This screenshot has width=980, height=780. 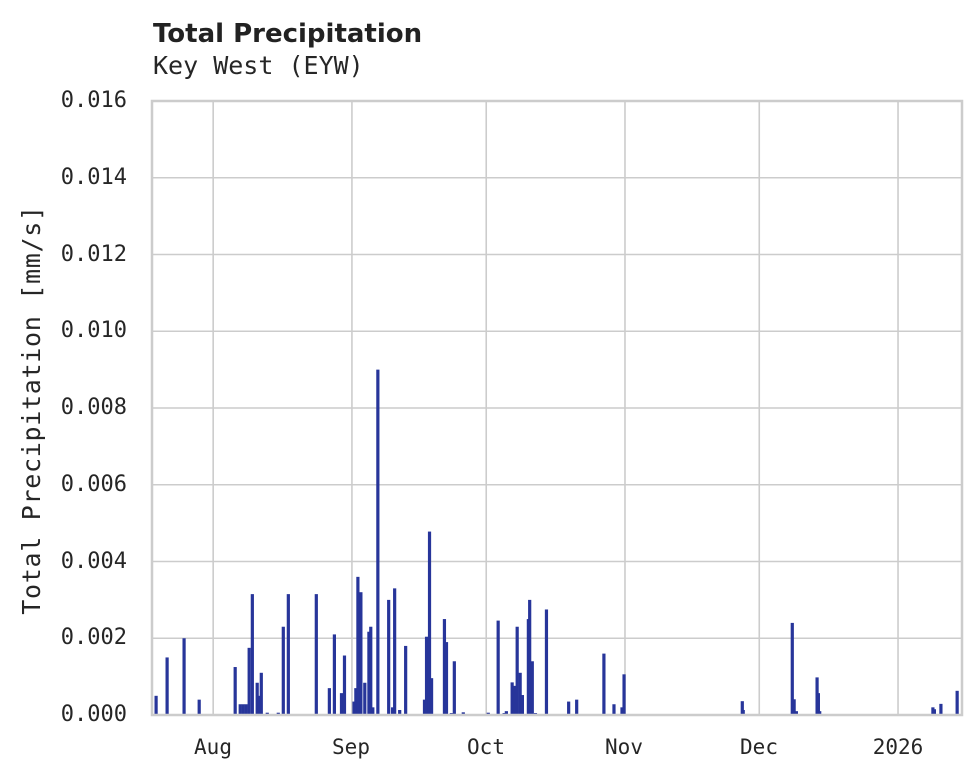 I want to click on chart-title: Total Precipitation, so click(x=288, y=34).